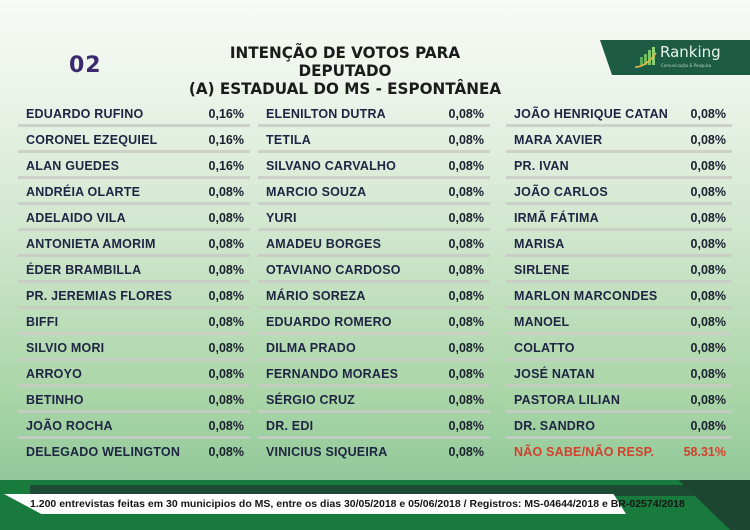  Describe the element at coordinates (311, 348) in the screenshot. I see `candidate-name: DILMA PRADO` at that location.